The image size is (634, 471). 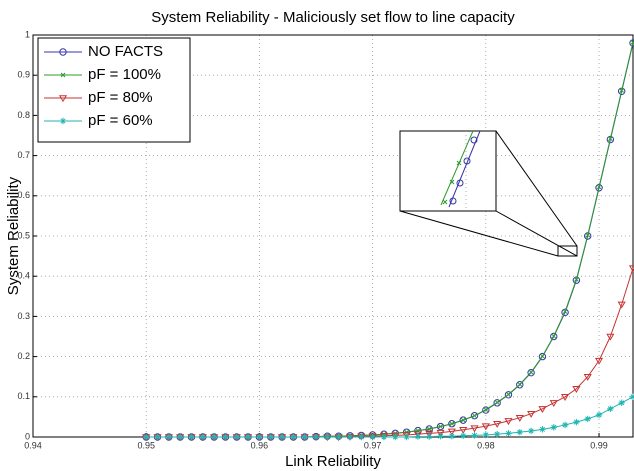 What do you see at coordinates (457, 168) in the screenshot?
I see `inset-line` at bounding box center [457, 168].